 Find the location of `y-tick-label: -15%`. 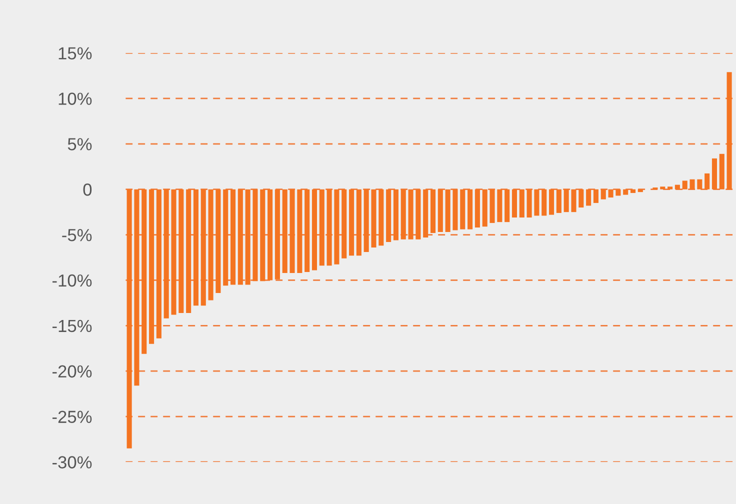

y-tick-label: -15% is located at coordinates (72, 326).